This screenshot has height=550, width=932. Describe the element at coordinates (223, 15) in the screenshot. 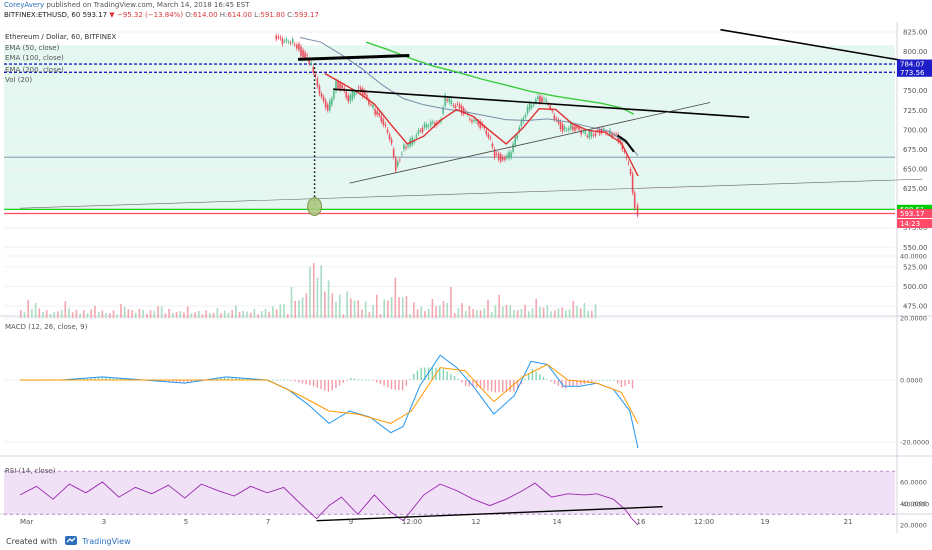

I see `high-label: H:` at that location.